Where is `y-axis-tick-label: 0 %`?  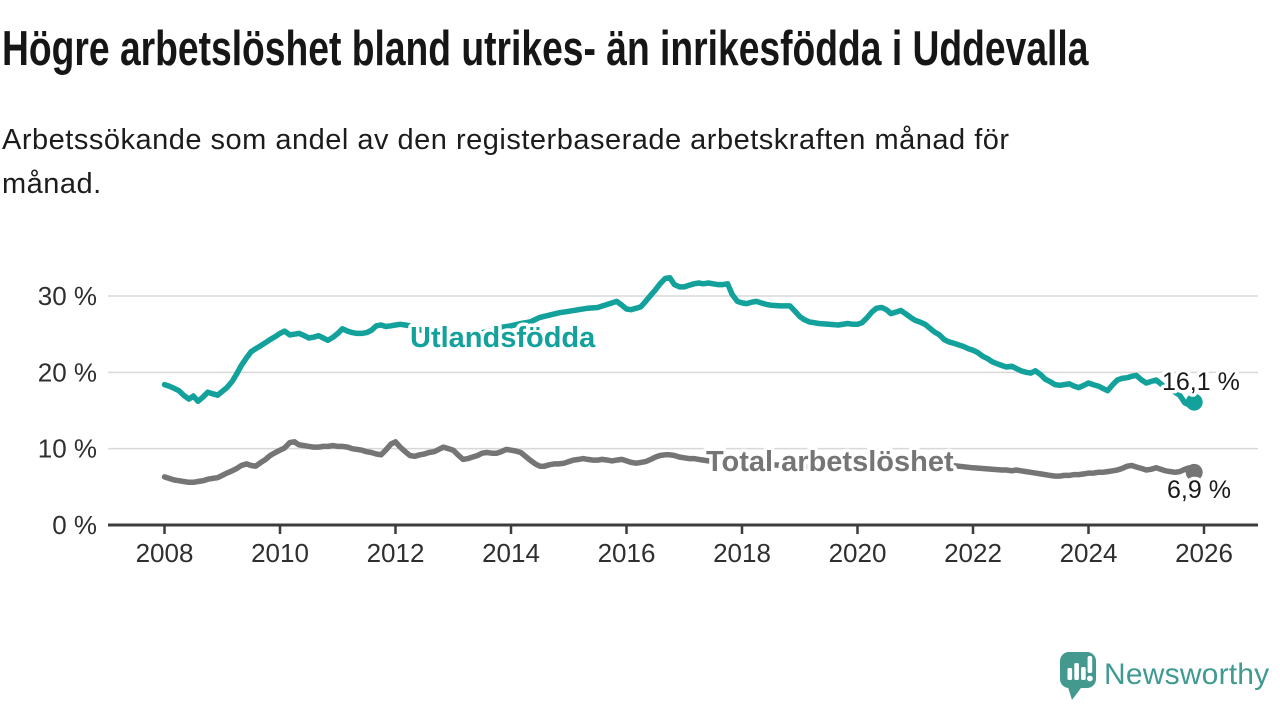
y-axis-tick-label: 0 % is located at coordinates (74, 525).